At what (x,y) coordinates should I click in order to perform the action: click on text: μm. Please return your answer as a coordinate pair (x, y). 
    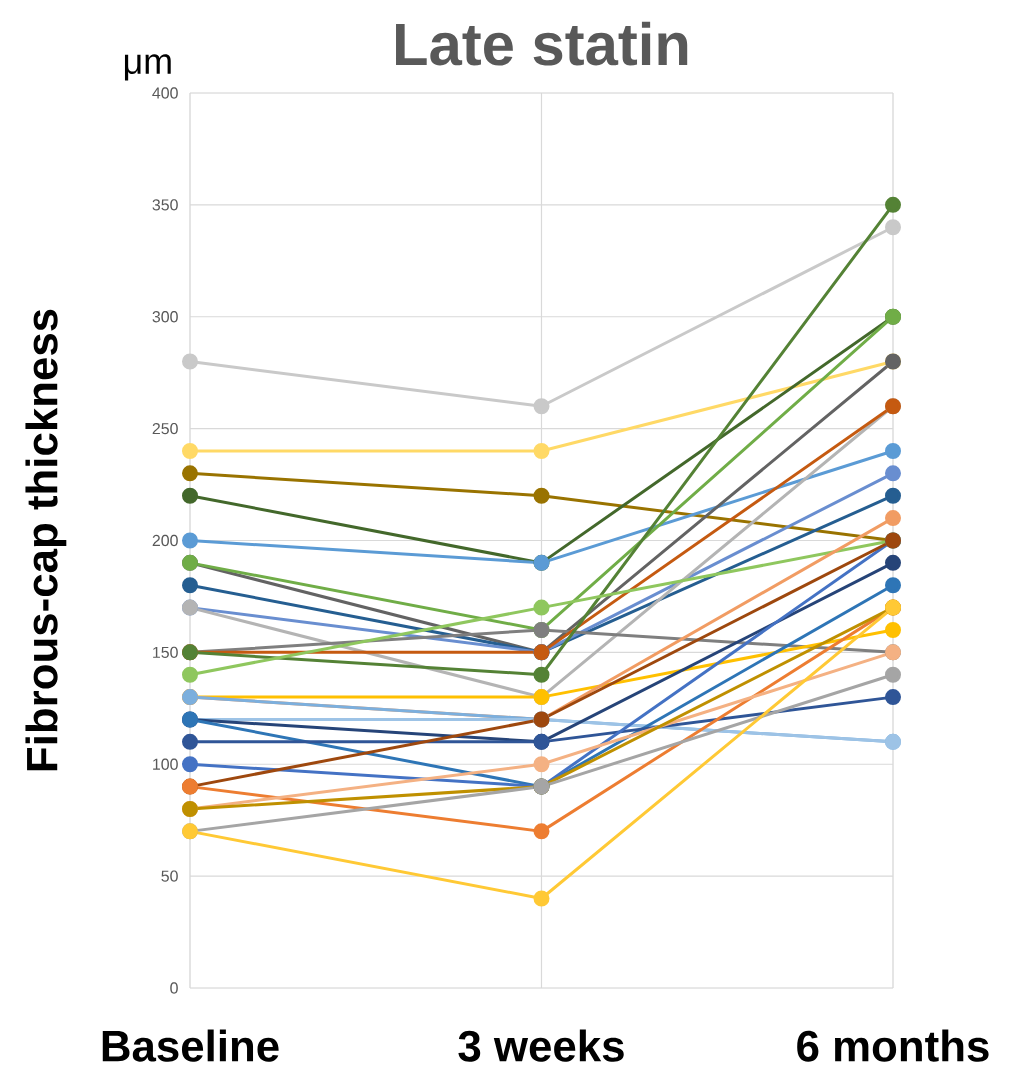
    Looking at the image, I should click on (147, 67).